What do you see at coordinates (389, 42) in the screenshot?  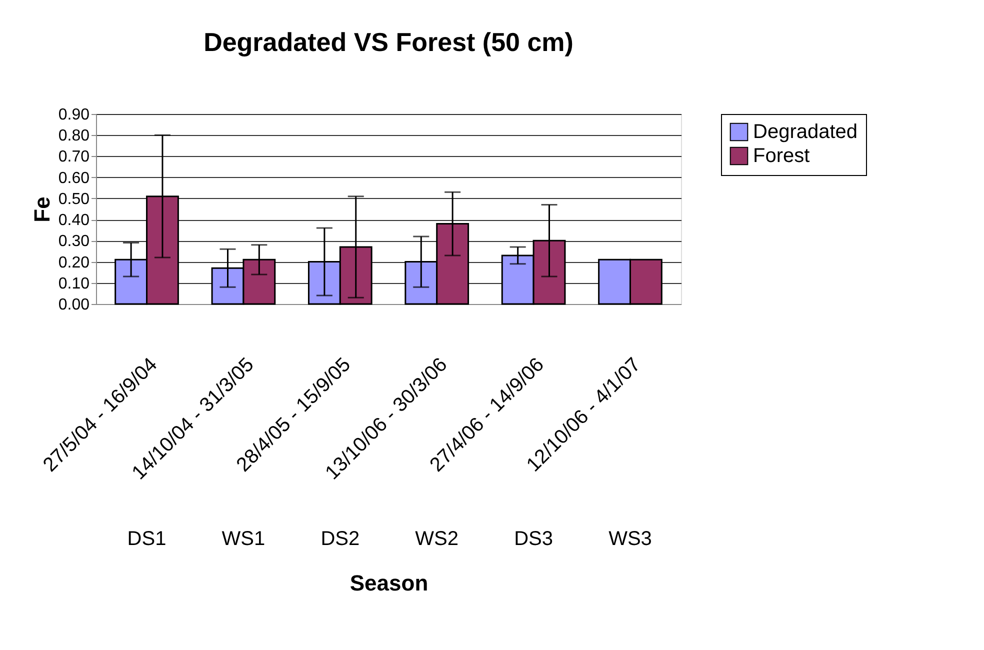 I see `chart-title: Degradated VS Forest (50 cm)` at bounding box center [389, 42].